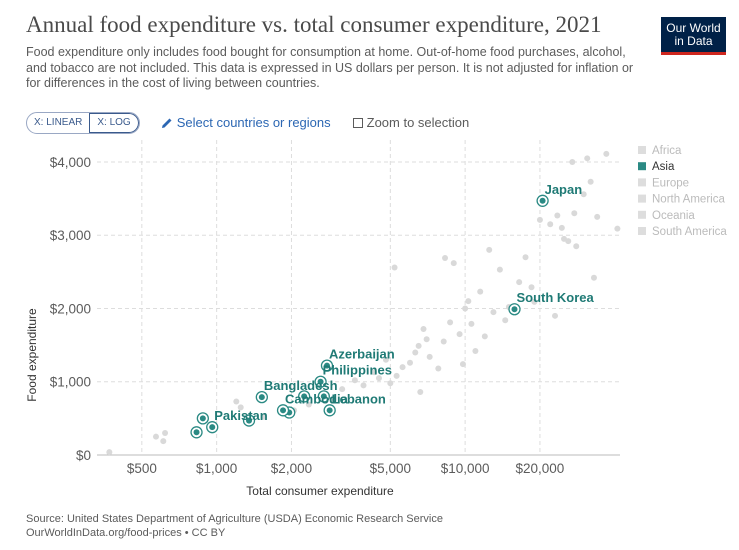 This screenshot has width=739, height=550. What do you see at coordinates (357, 370) in the screenshot?
I see `point-label: Philippines` at bounding box center [357, 370].